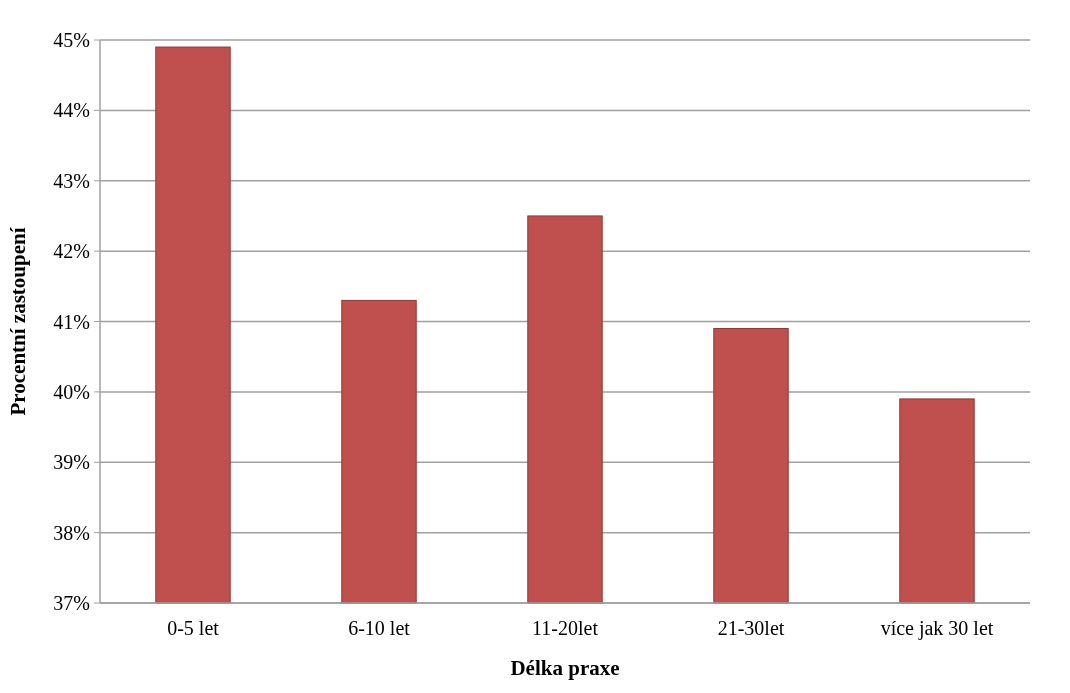 This screenshot has height=693, width=1070. I want to click on y-tick-label: 45%, so click(71, 40).